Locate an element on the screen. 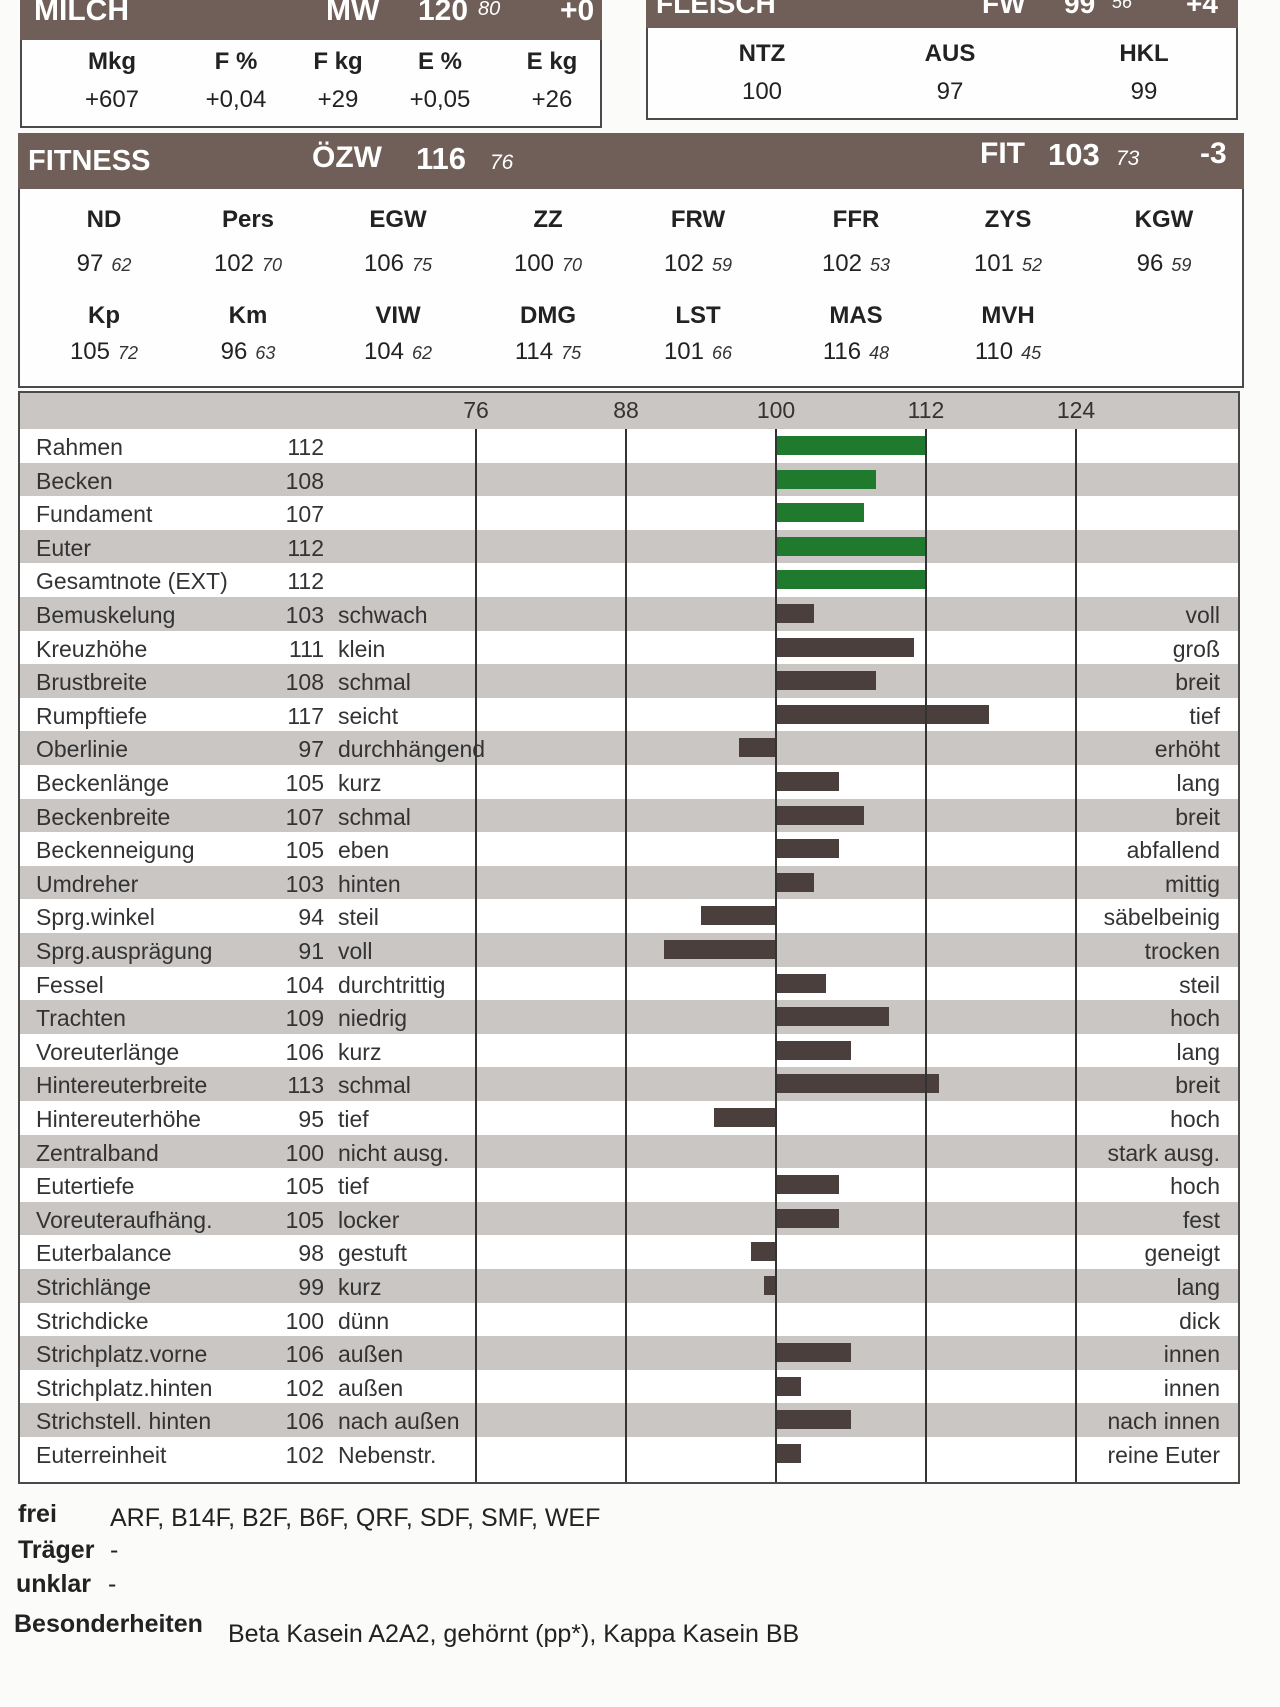 The width and height of the screenshot is (1280, 1707). fleisch-col-value: 99 is located at coordinates (1144, 91).